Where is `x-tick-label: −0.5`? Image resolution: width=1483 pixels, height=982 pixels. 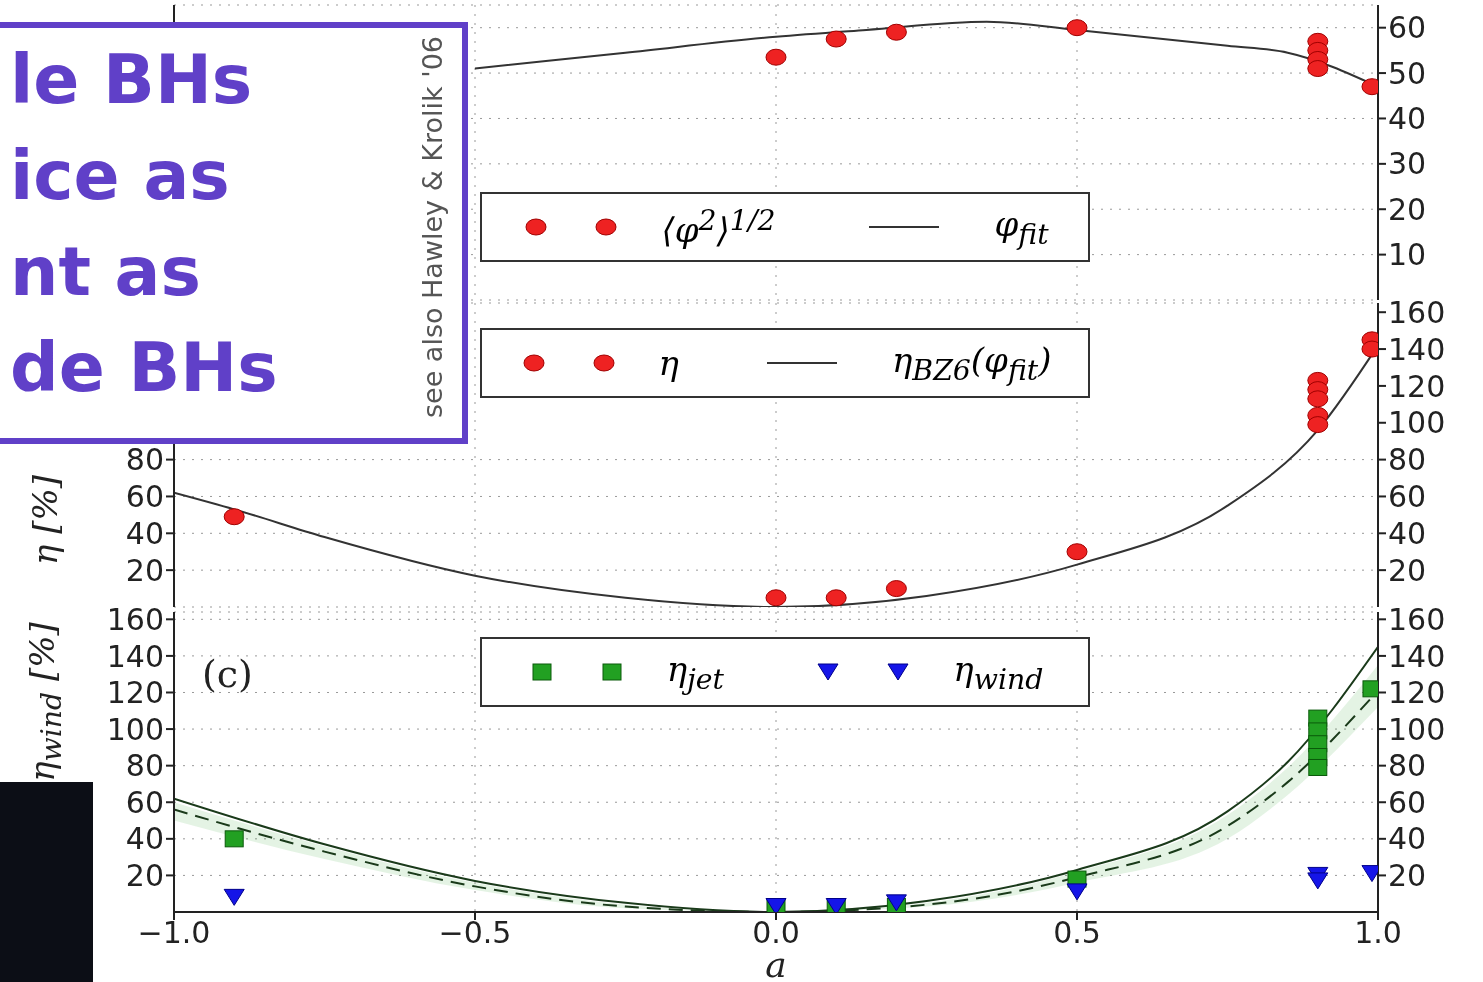
x-tick-label: −0.5 is located at coordinates (475, 933).